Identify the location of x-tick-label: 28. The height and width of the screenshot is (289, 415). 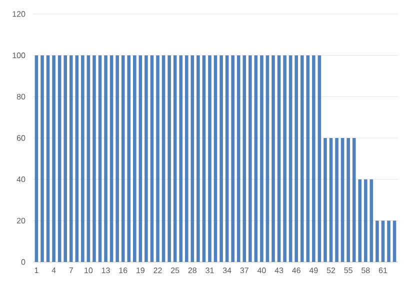
(192, 271).